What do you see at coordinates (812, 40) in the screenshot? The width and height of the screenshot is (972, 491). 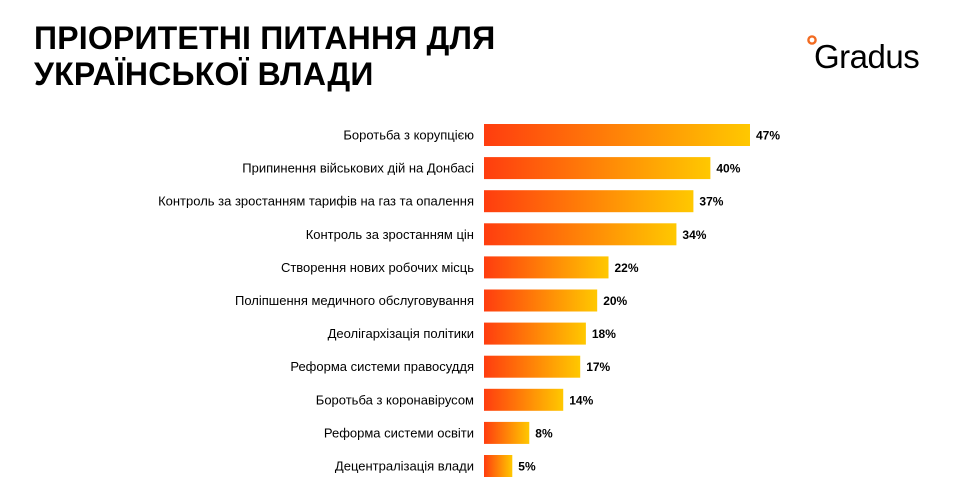 I see `logo-accent-dot` at bounding box center [812, 40].